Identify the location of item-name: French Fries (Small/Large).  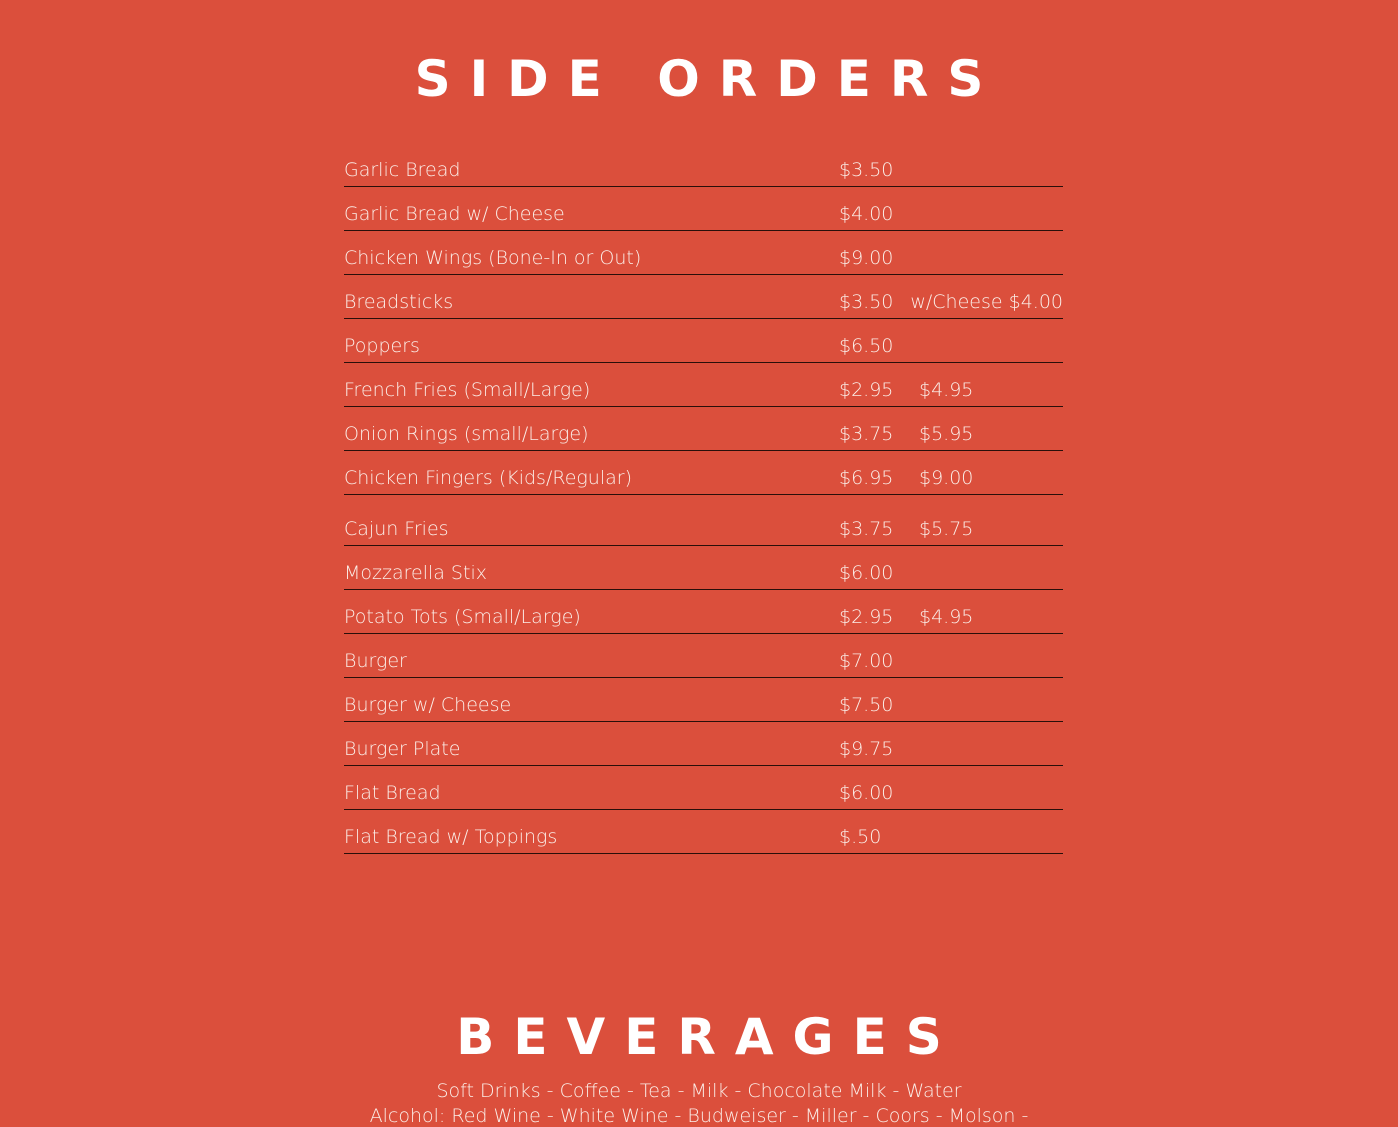
(467, 390).